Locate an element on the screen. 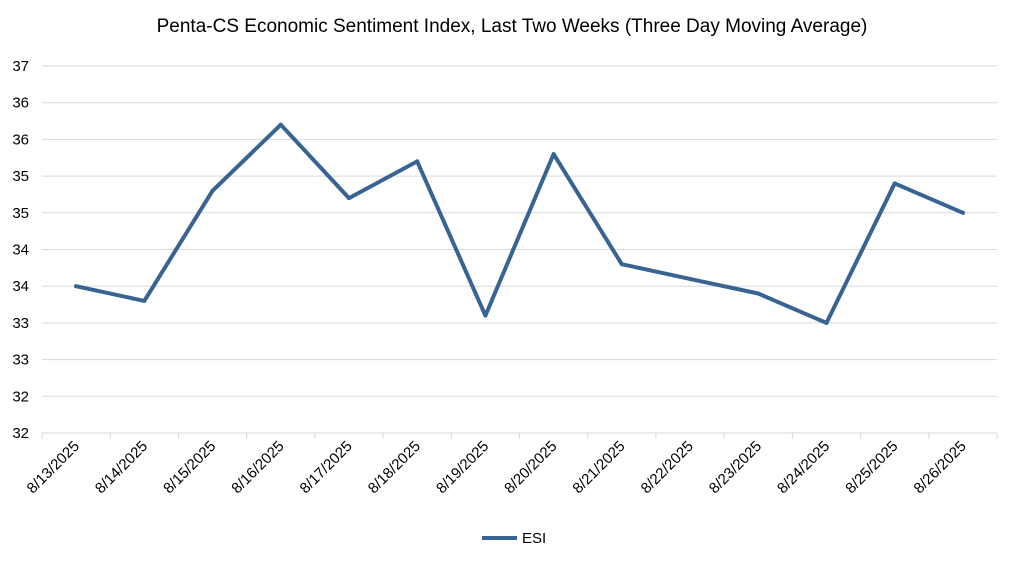 This screenshot has height=565, width=1024. x-tick-label: 8/20/2025 is located at coordinates (530, 467).